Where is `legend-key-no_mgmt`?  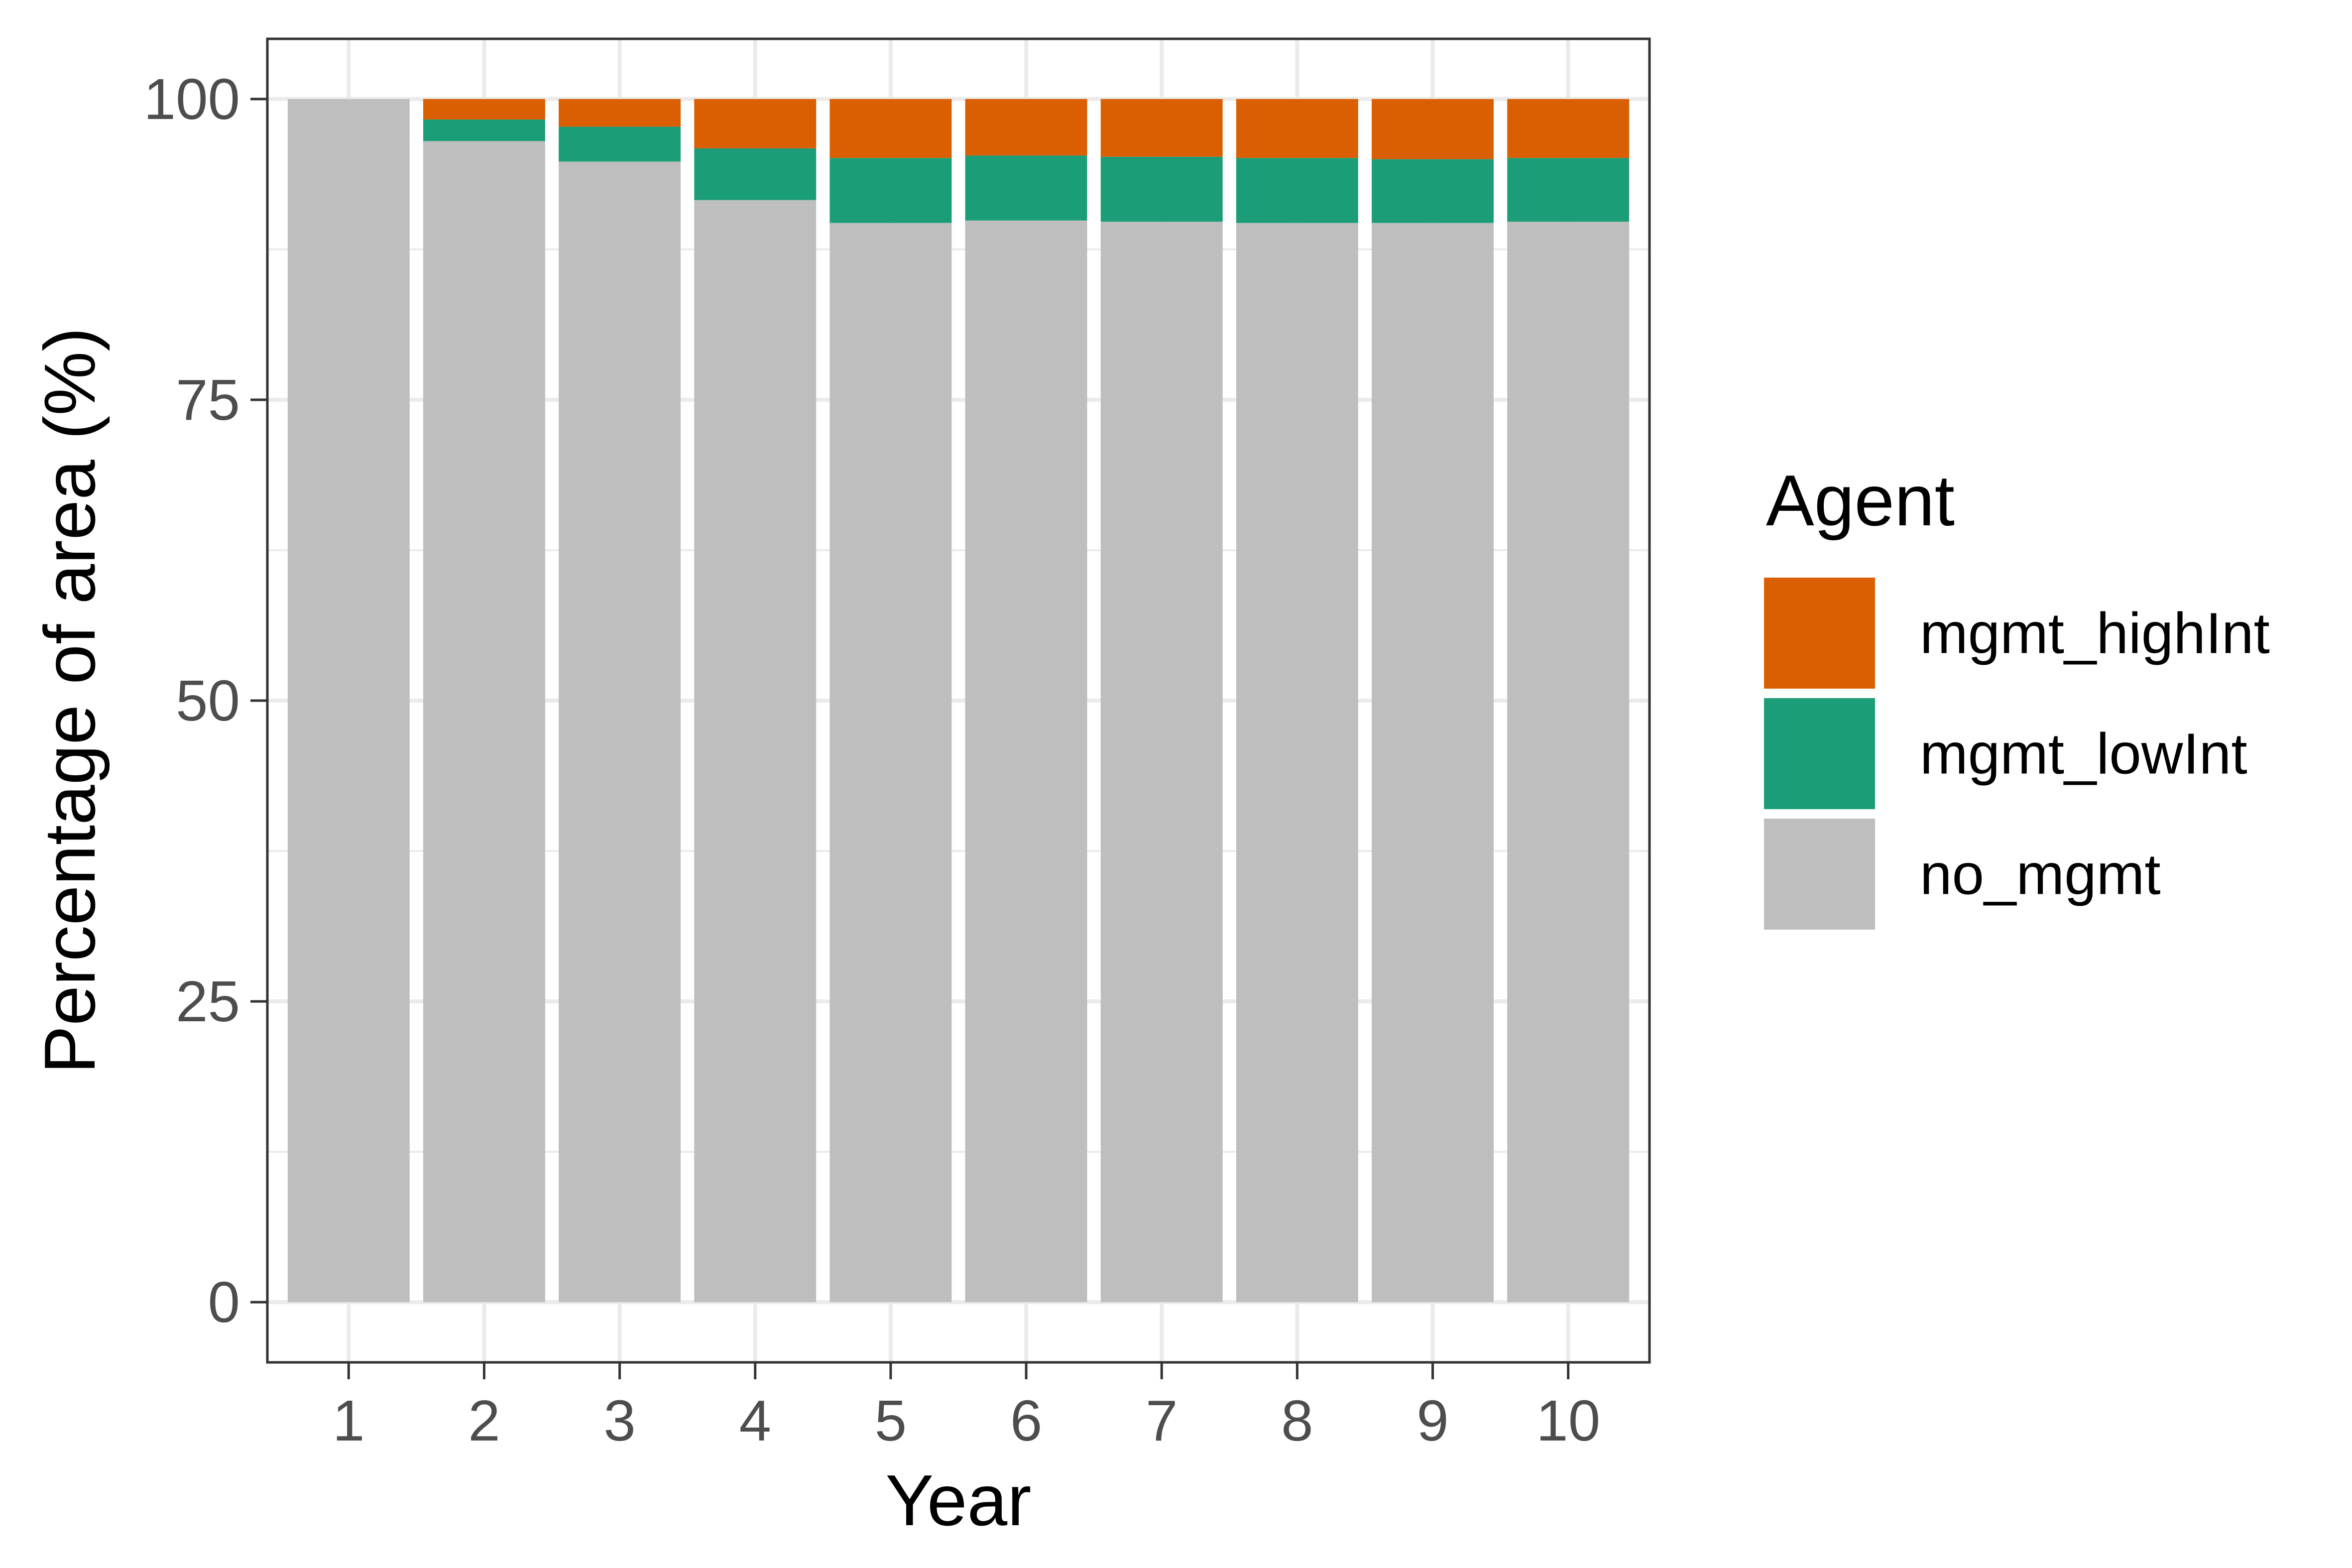
legend-key-no_mgmt is located at coordinates (1819, 874).